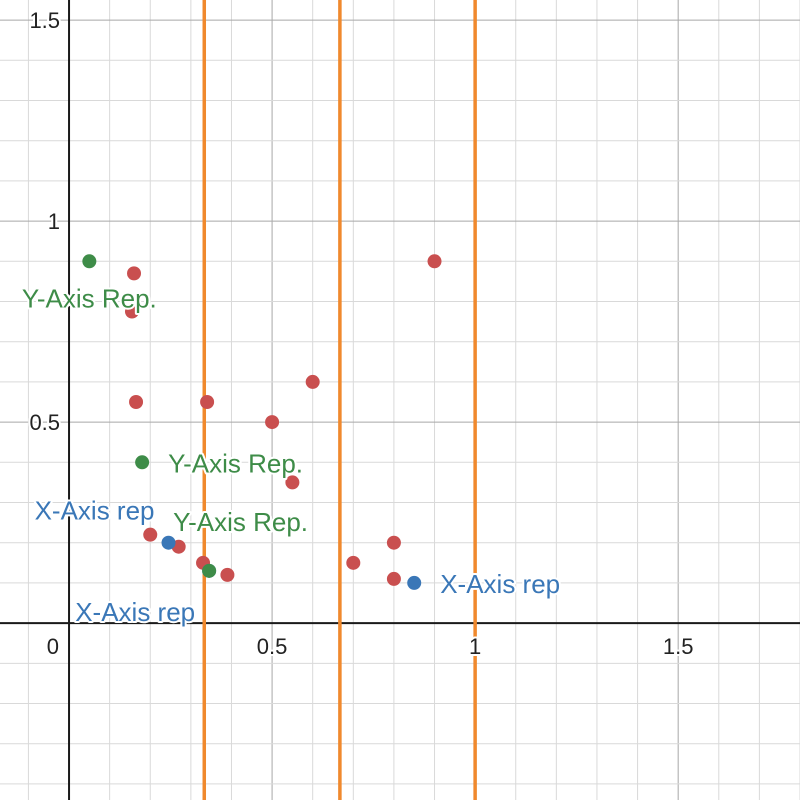  I want to click on y-tick-label: 1, so click(54, 221).